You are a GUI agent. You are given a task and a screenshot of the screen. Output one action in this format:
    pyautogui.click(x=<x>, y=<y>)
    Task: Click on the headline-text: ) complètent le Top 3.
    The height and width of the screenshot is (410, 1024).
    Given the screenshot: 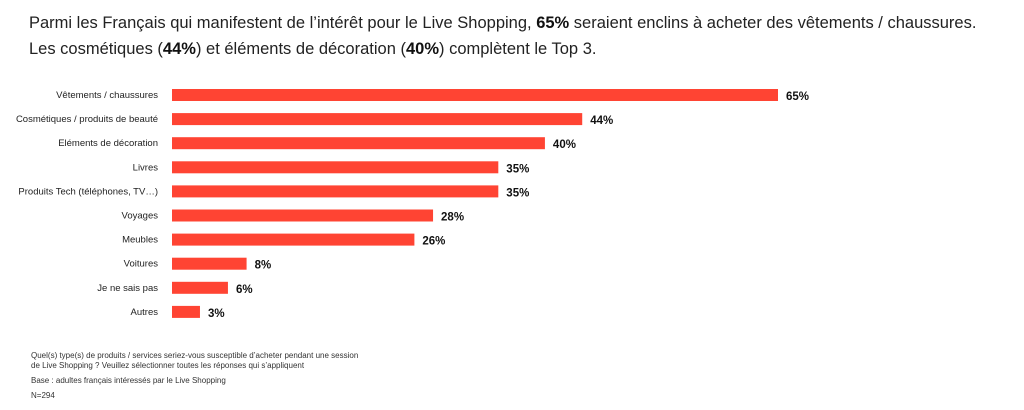 What is the action you would take?
    pyautogui.click(x=518, y=49)
    